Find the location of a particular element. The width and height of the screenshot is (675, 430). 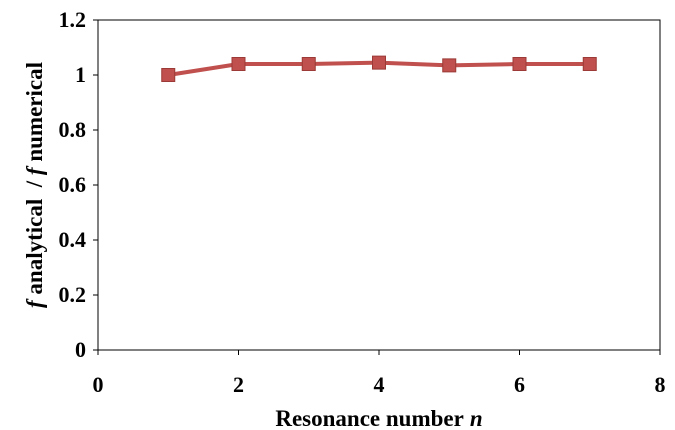

x-tick-label: 4 is located at coordinates (379, 384).